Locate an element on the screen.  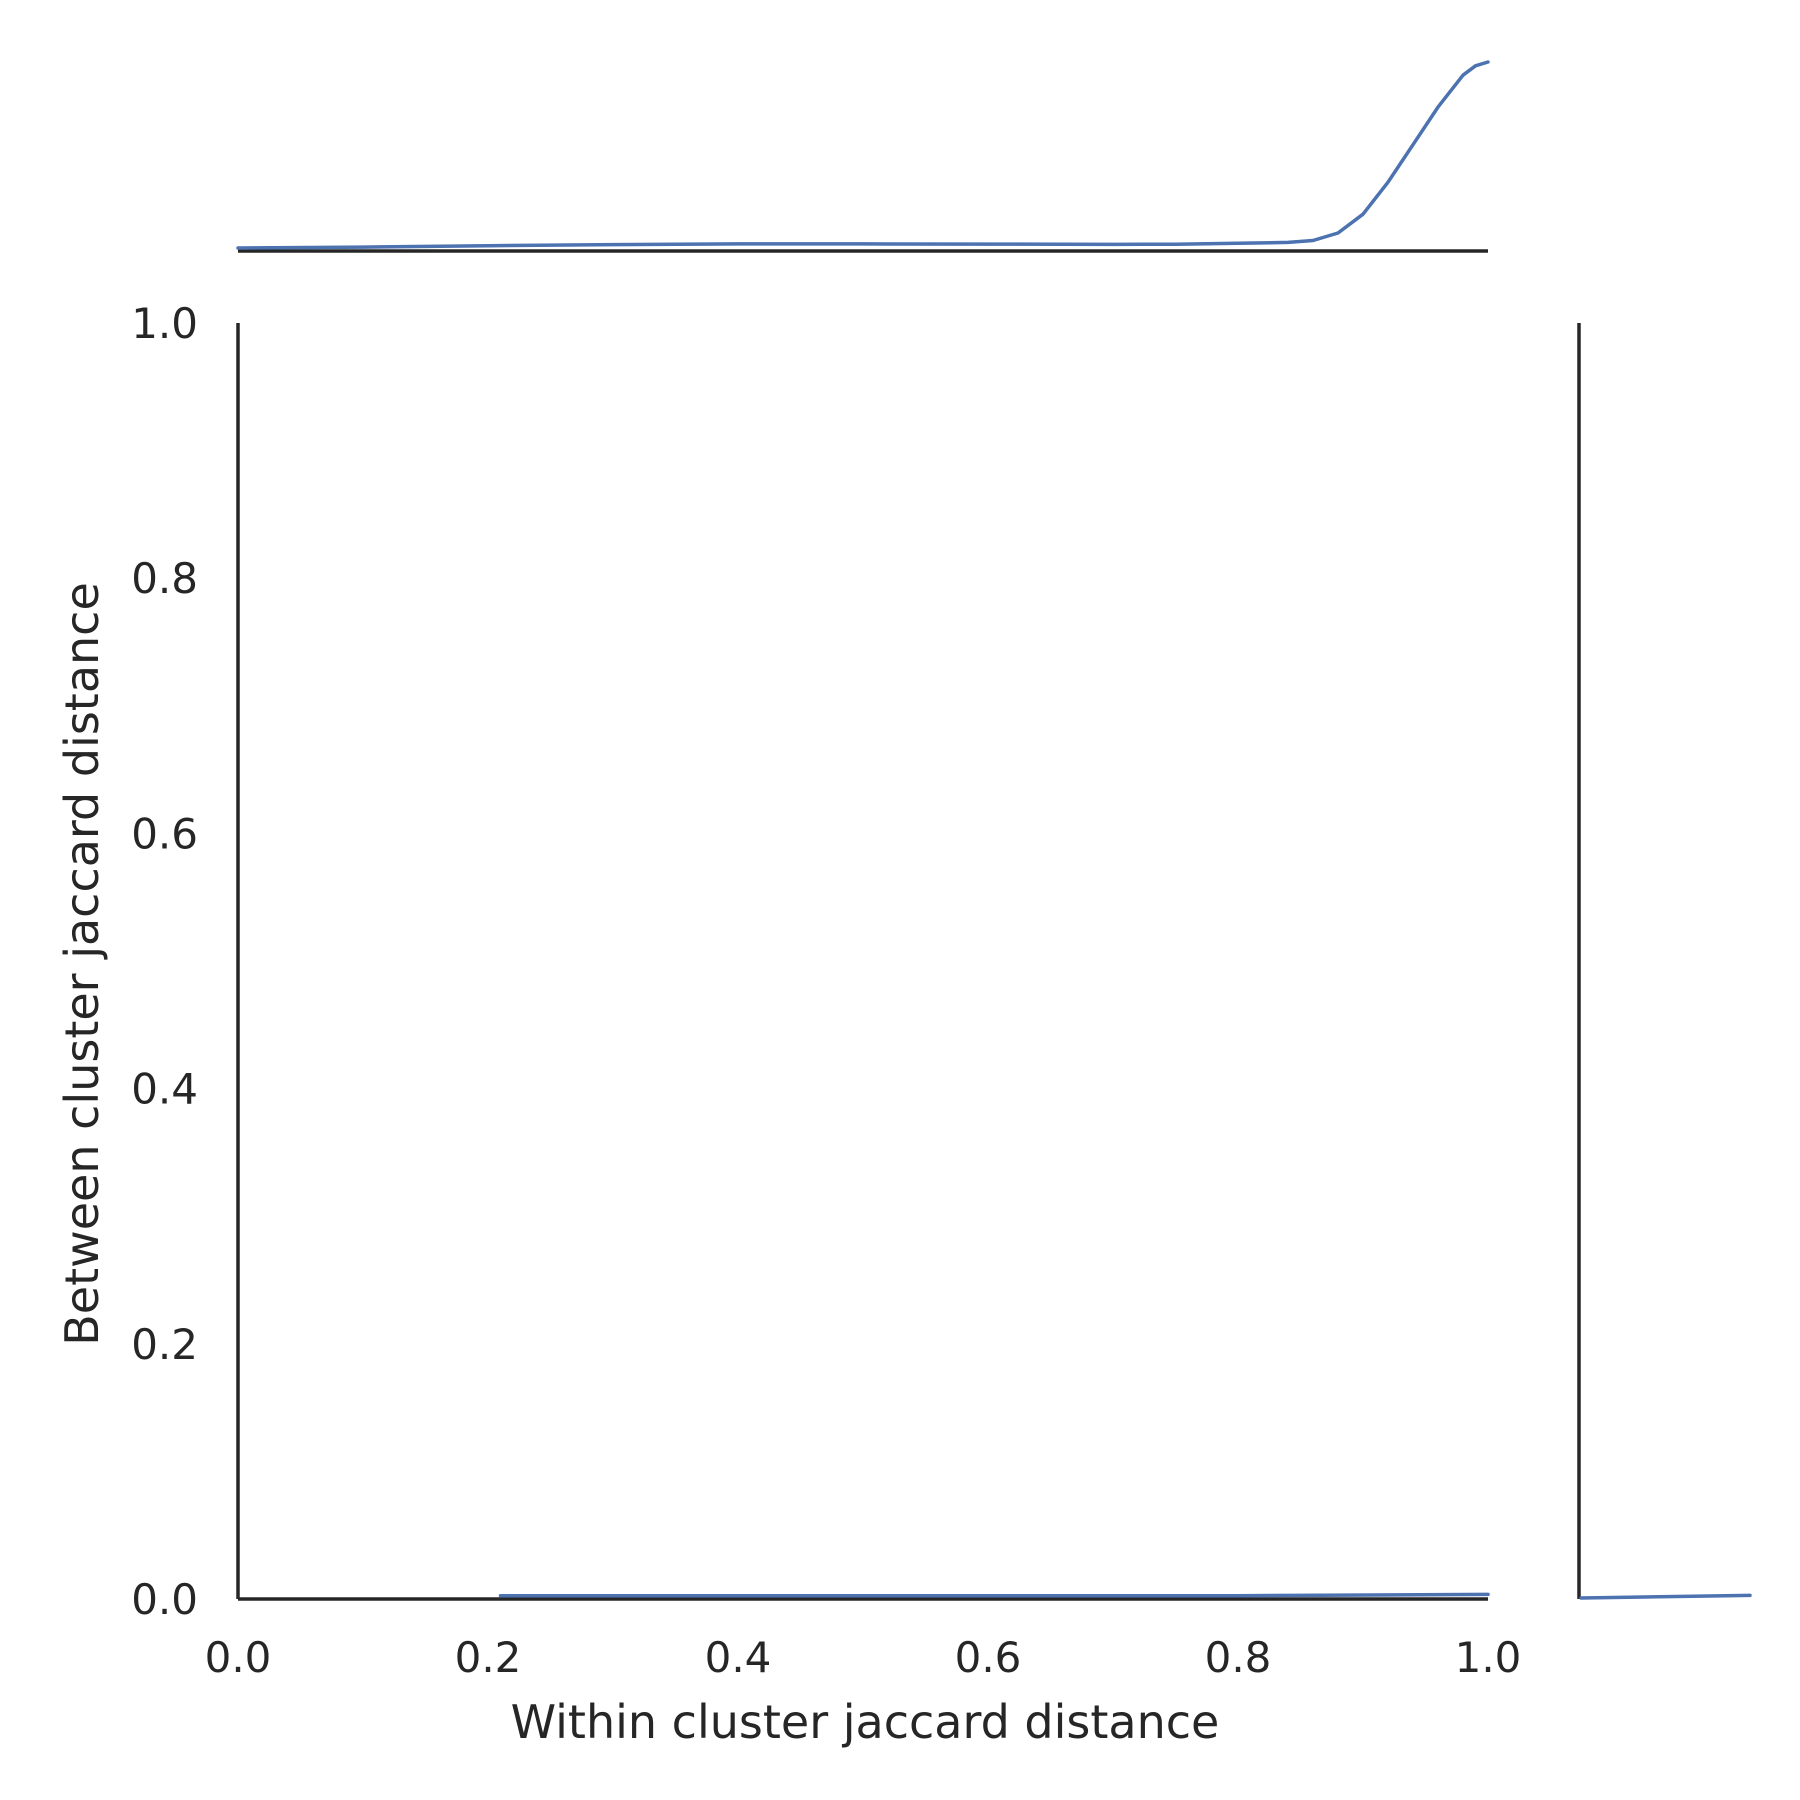
x-tick-label: 0.0 is located at coordinates (238, 1657).